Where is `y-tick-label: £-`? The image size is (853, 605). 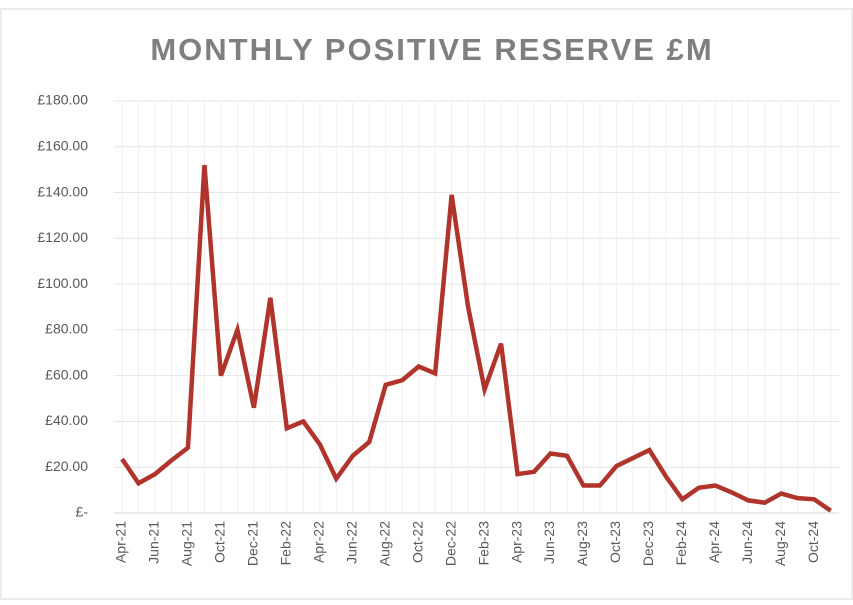
y-tick-label: £- is located at coordinates (82, 512).